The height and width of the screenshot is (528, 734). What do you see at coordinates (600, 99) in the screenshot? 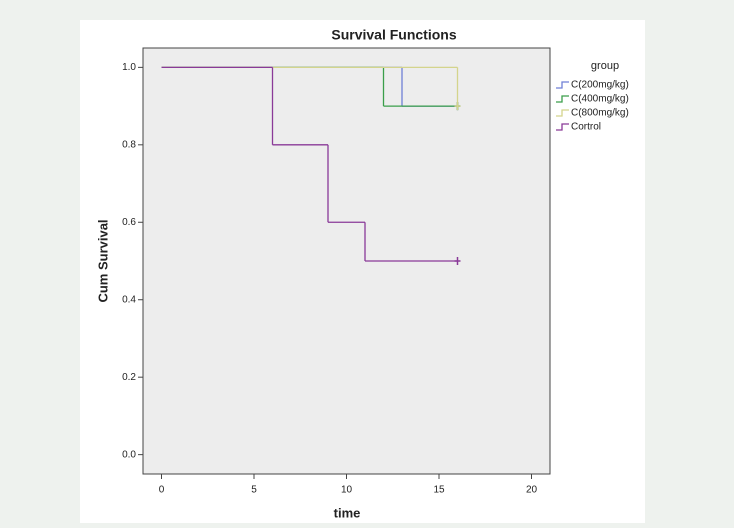
I see `legend-label: C(400mg/kg)` at bounding box center [600, 99].